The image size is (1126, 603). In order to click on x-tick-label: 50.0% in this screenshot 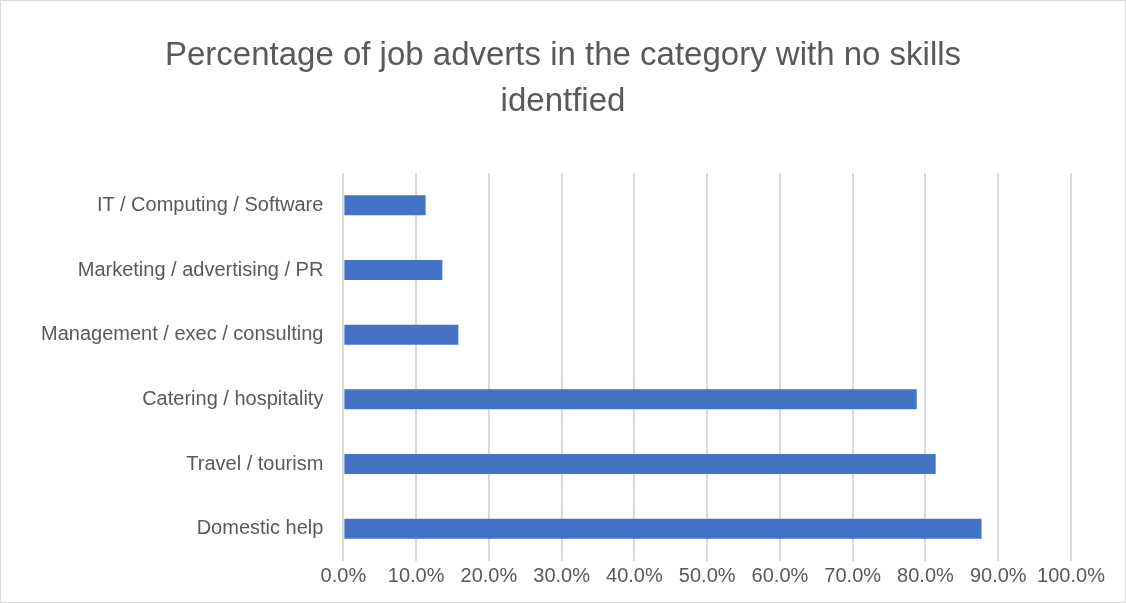, I will do `click(707, 574)`.